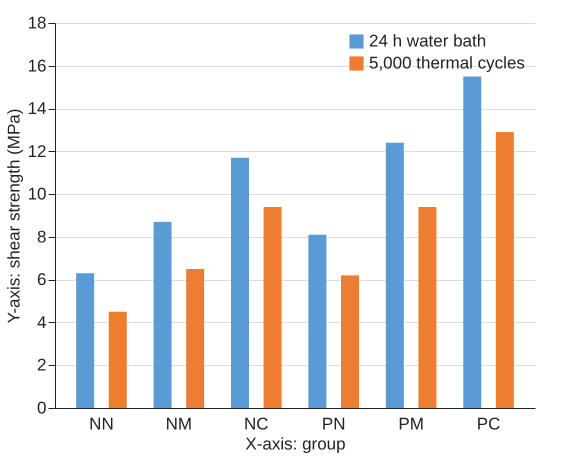 This screenshot has width=569, height=471. Describe the element at coordinates (295, 444) in the screenshot. I see `x-axis-title: X-axis: group` at that location.